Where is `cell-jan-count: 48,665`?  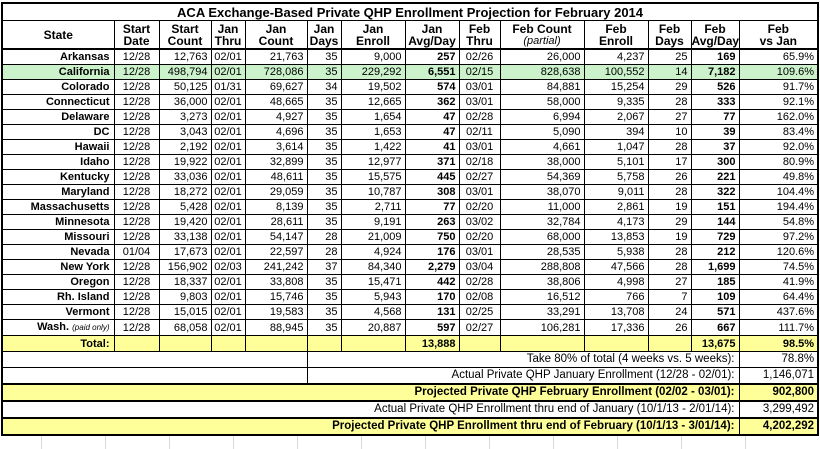
cell-jan-count: 48,665 is located at coordinates (276, 102).